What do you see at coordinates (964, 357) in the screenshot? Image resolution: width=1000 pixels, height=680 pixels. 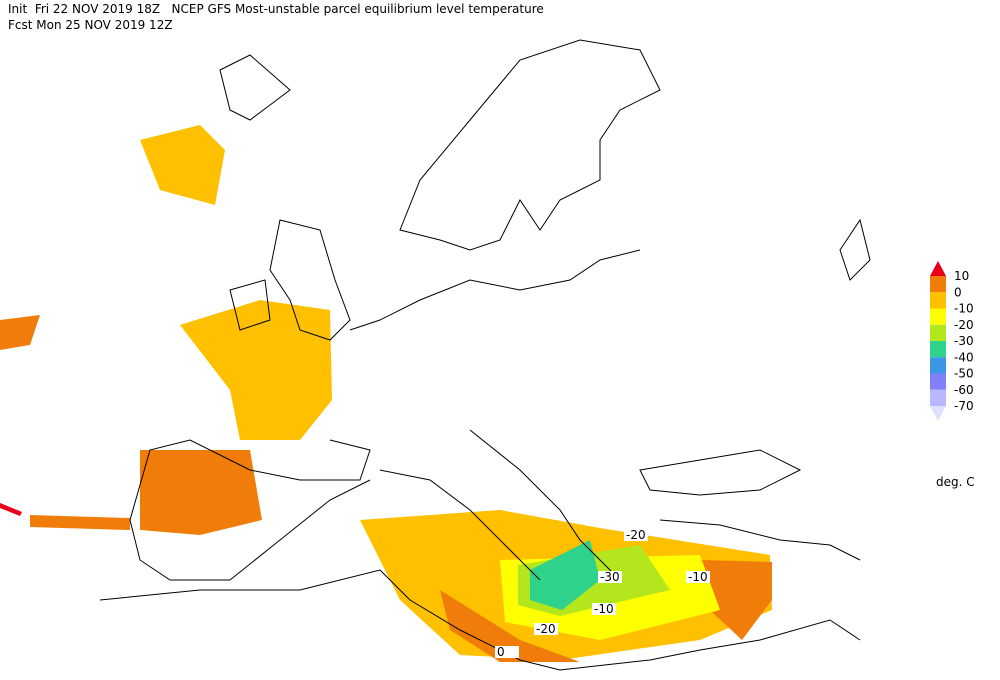 I see `legend-label: -40` at bounding box center [964, 357].